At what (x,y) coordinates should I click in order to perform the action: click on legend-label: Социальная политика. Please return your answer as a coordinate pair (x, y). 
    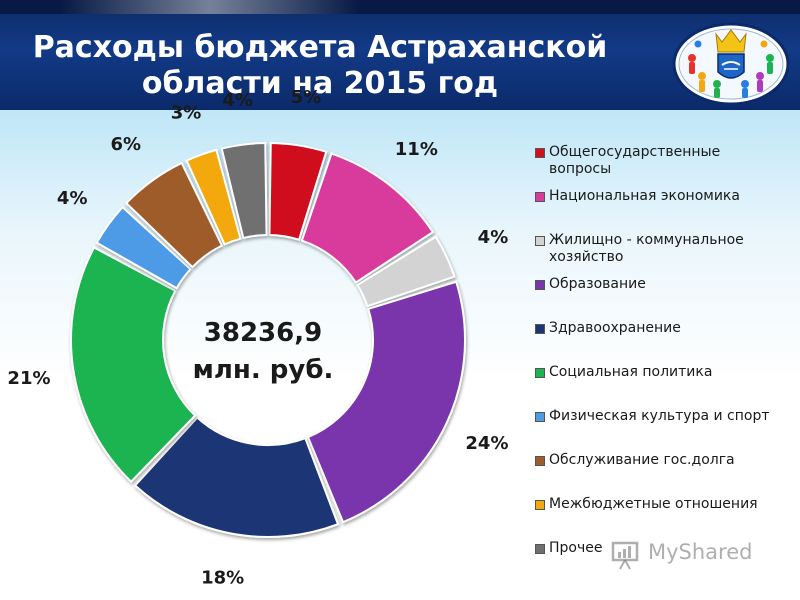
    Looking at the image, I should click on (671, 372).